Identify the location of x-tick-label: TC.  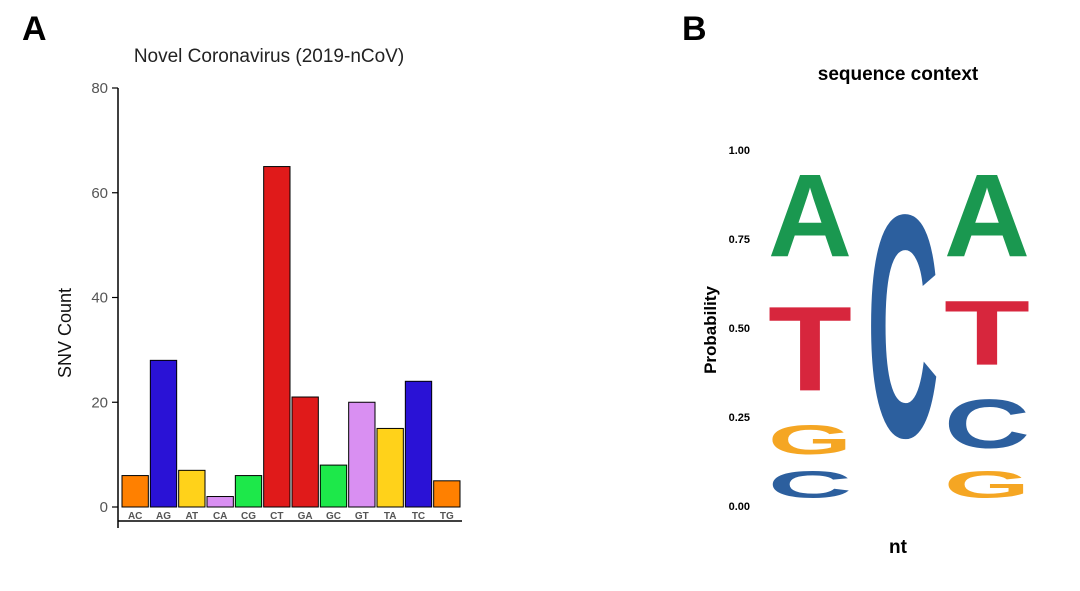
(418, 516).